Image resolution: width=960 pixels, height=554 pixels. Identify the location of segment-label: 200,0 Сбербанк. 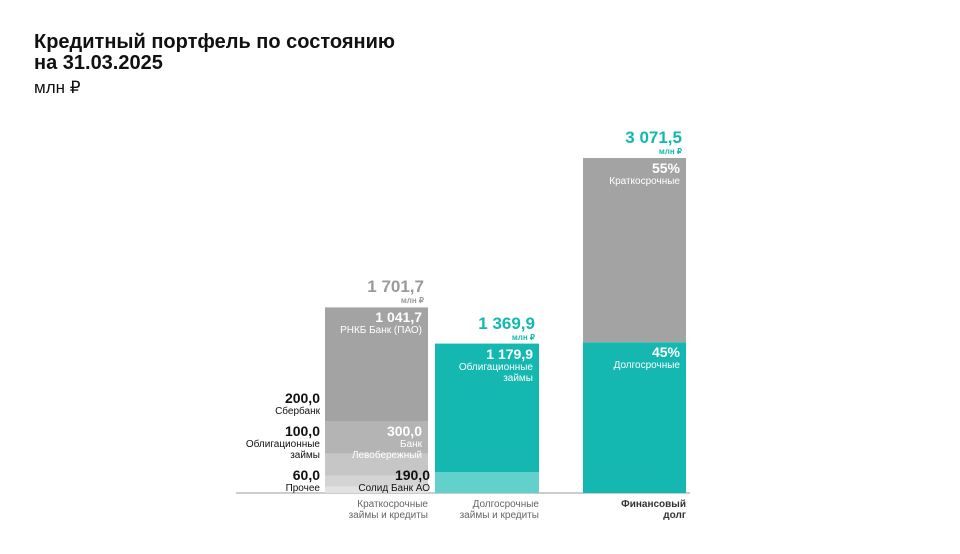
(270, 404).